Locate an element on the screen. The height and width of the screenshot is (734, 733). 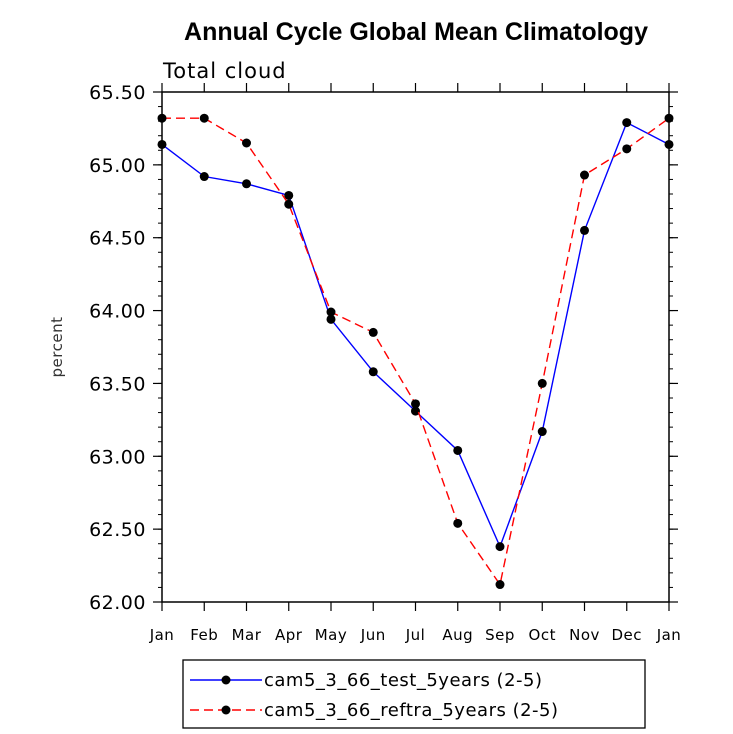
y-tick-label: 64.00 is located at coordinates (117, 312).